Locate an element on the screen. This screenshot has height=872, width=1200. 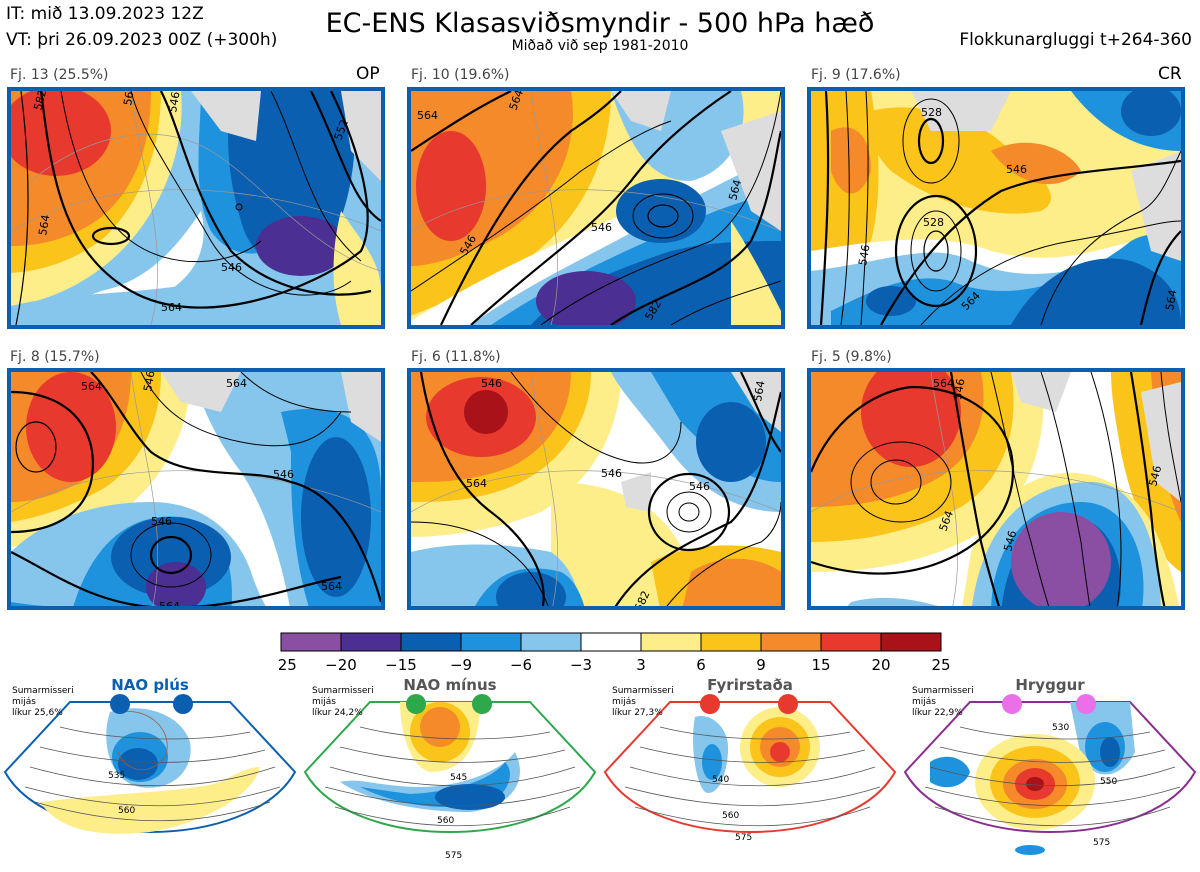
panel-3-tag: CR is located at coordinates (1170, 74).